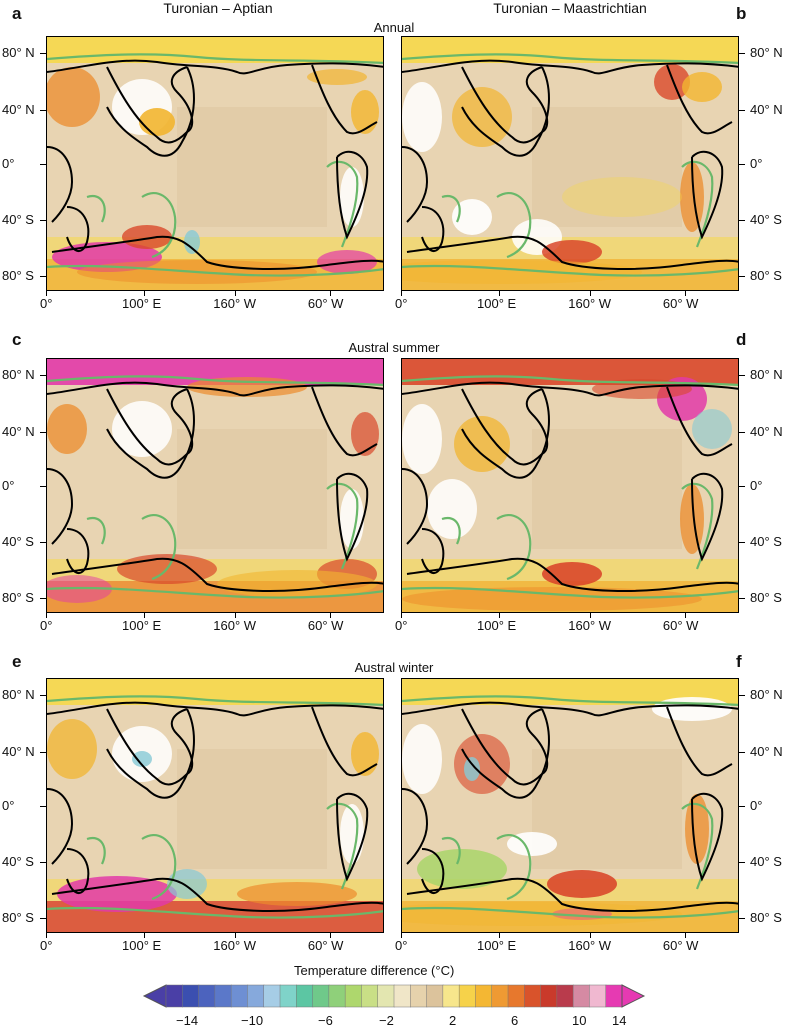 This screenshot has height=1030, width=788. Describe the element at coordinates (394, 347) in the screenshot. I see `row-title-austral-summer: Austral summer` at that location.